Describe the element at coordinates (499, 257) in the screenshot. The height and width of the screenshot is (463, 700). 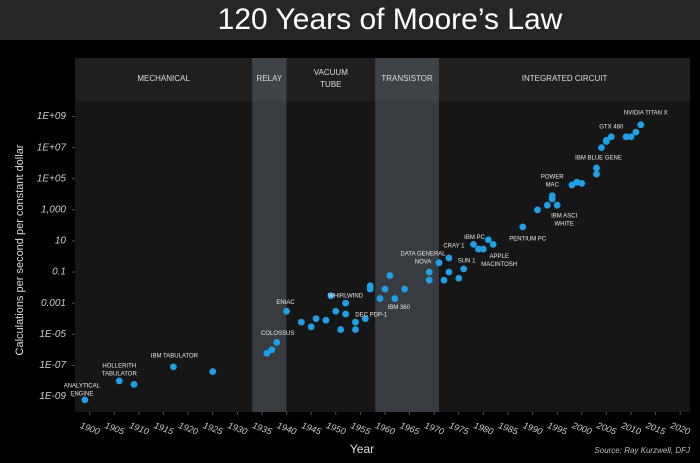
I see `point-label: APPLE` at that location.